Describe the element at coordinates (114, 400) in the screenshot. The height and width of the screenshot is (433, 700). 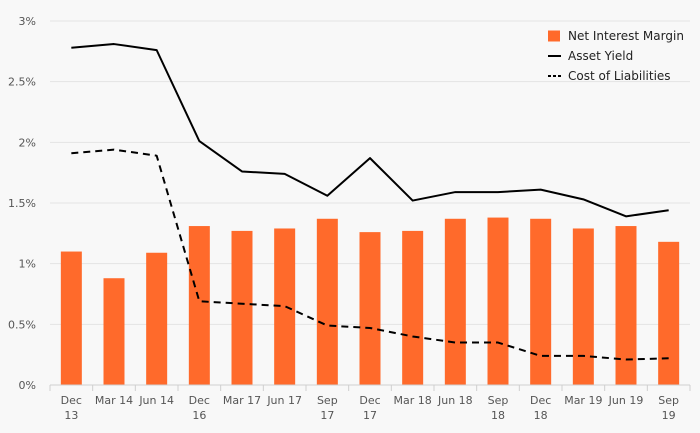
I see `x-tick-label: Mar 14` at that location.